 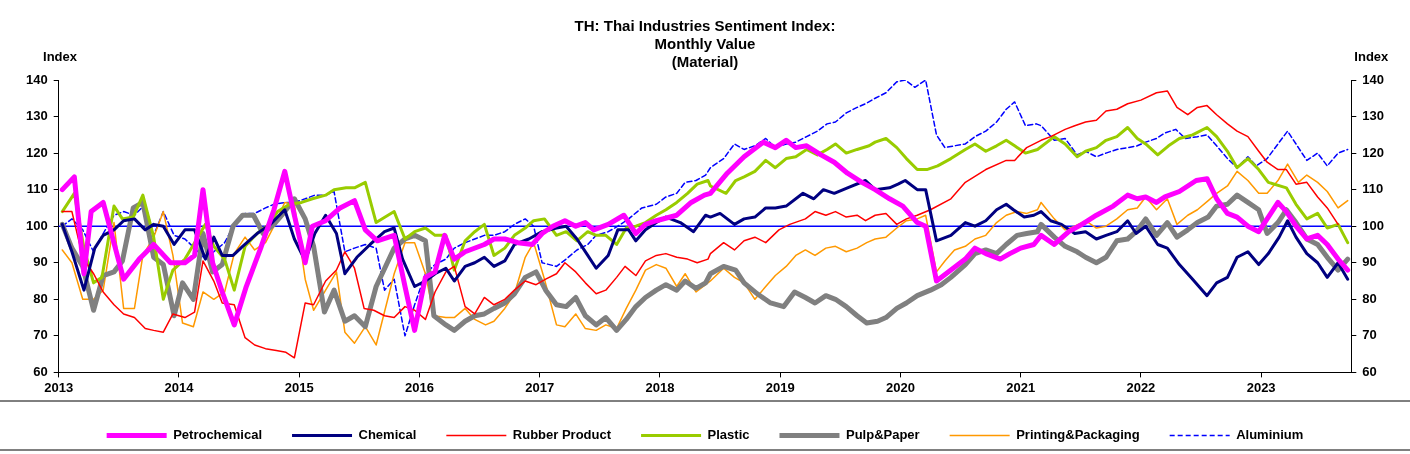 What do you see at coordinates (1141, 387) in the screenshot?
I see `x-tick-label: 2022` at bounding box center [1141, 387].